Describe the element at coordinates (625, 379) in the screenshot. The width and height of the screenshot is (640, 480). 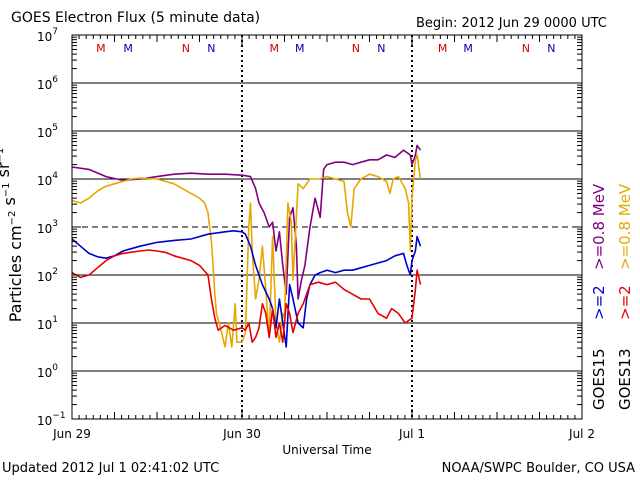
I see `legend-goes13: GOES13` at that location.